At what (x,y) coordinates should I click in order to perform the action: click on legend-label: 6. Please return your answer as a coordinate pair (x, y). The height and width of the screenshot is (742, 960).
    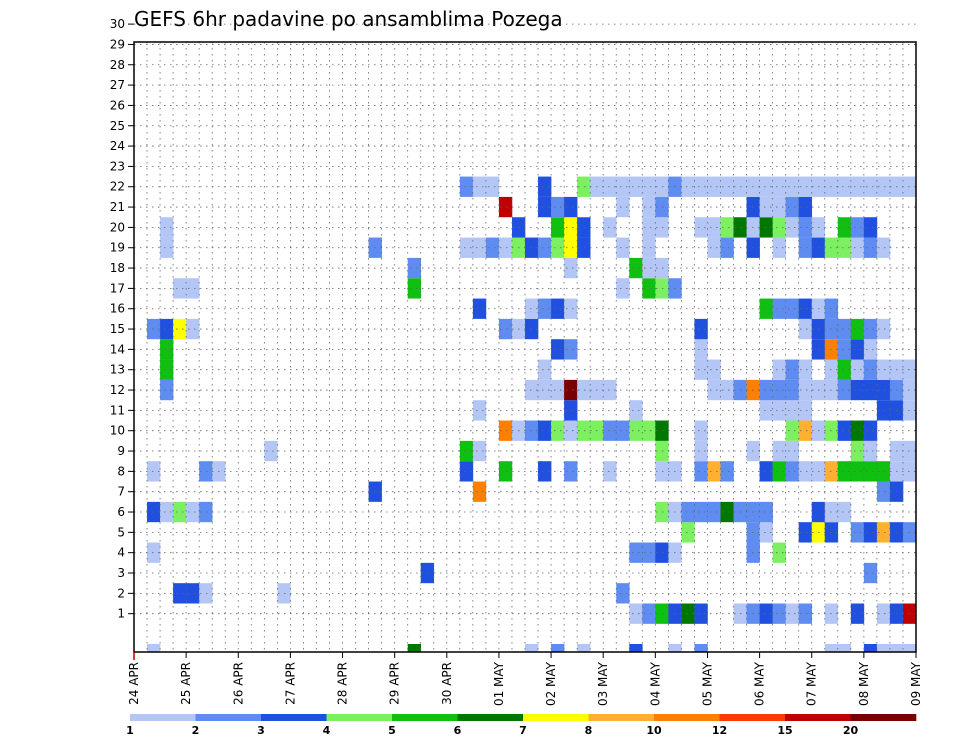
    Looking at the image, I should click on (458, 730).